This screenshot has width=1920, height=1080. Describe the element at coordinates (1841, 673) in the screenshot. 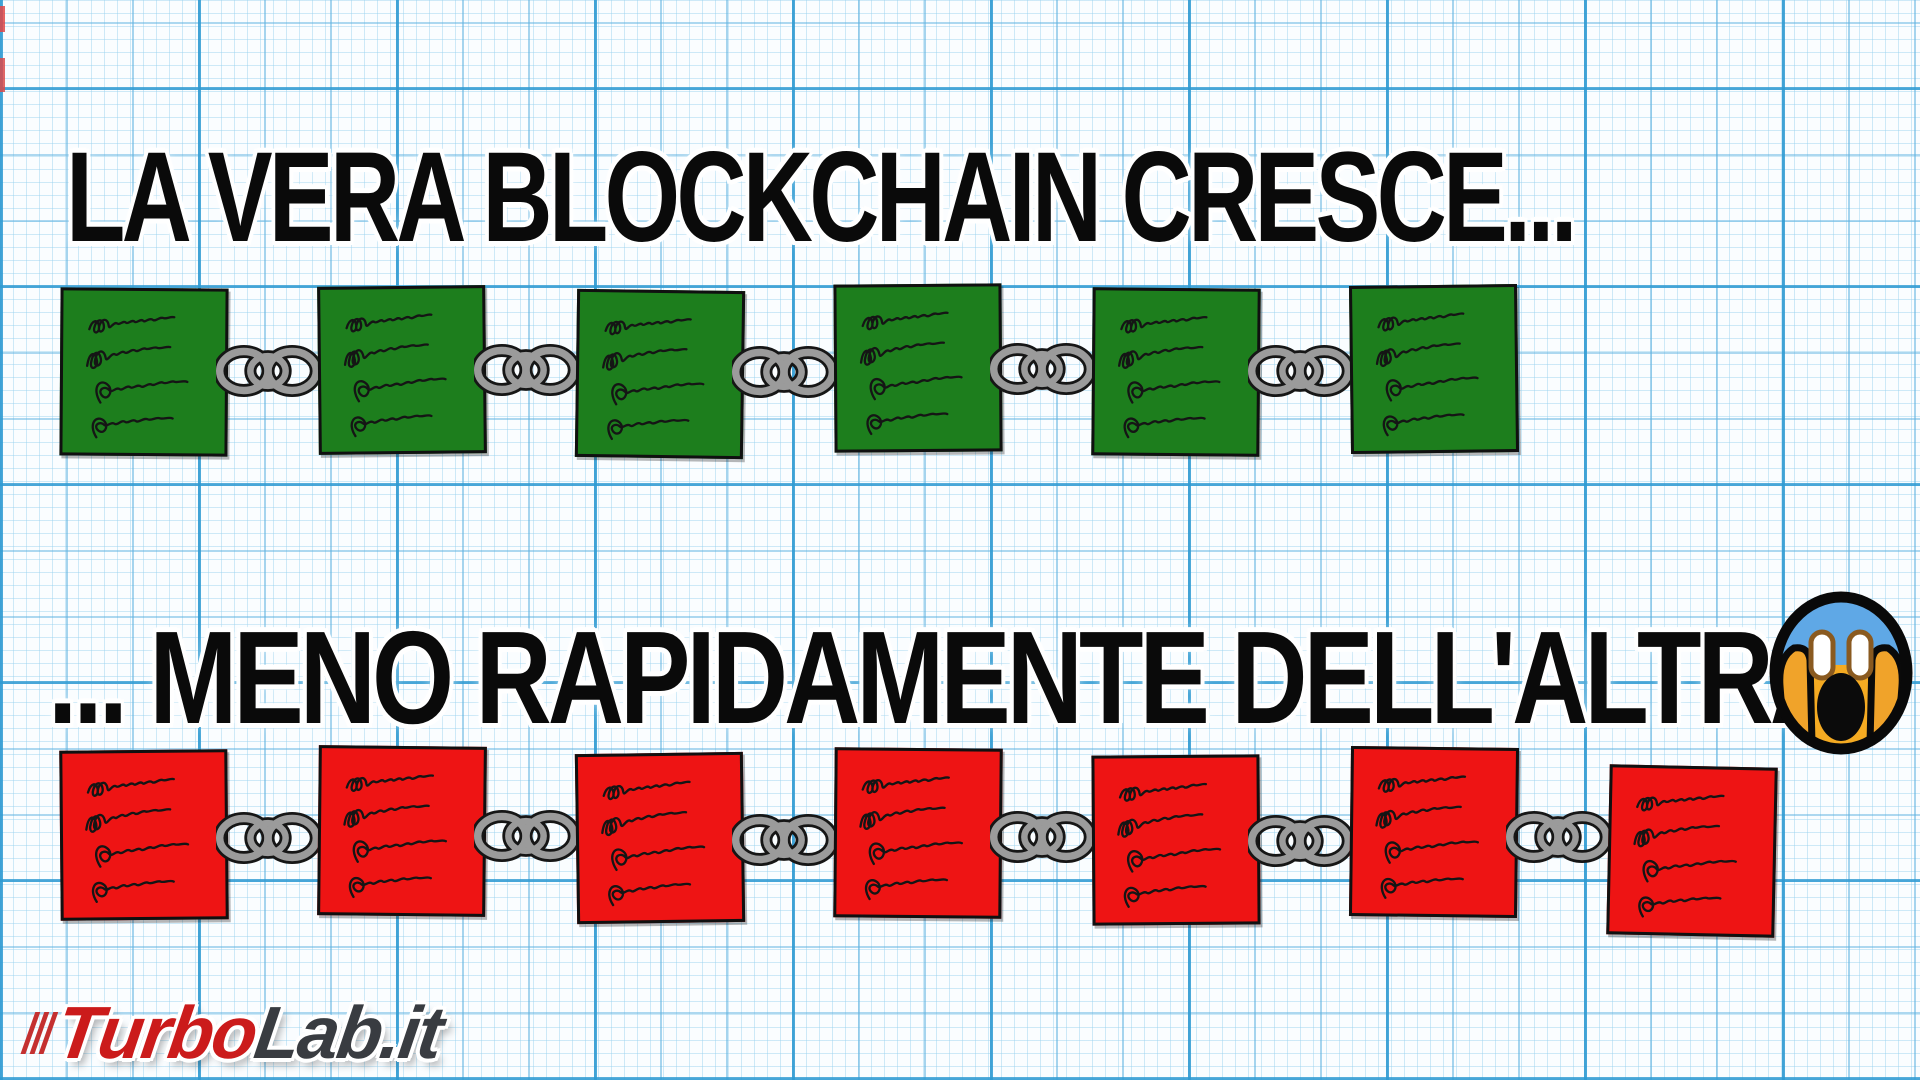

I see `face-screaming-in-fear-emoji` at that location.